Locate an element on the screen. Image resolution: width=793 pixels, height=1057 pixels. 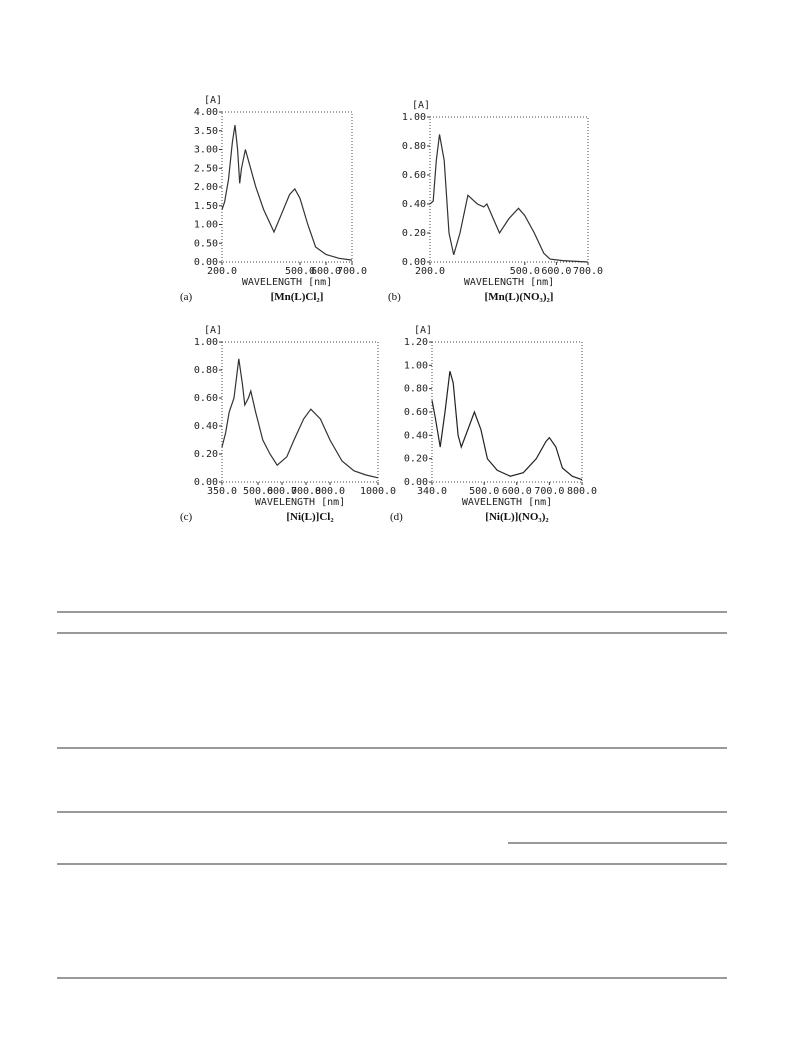
y-tick-label: 0.50 is located at coordinates (206, 243).